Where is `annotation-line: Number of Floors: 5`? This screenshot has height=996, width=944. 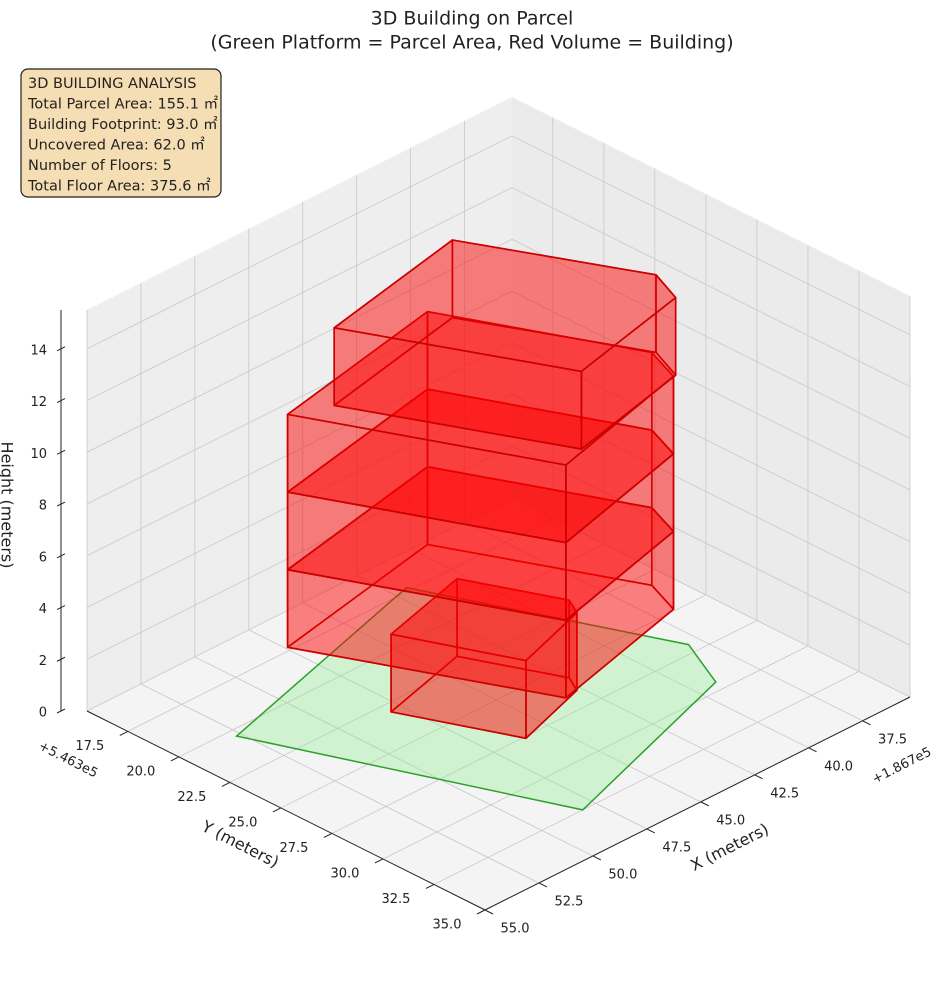 annotation-line: Number of Floors: 5 is located at coordinates (100, 166).